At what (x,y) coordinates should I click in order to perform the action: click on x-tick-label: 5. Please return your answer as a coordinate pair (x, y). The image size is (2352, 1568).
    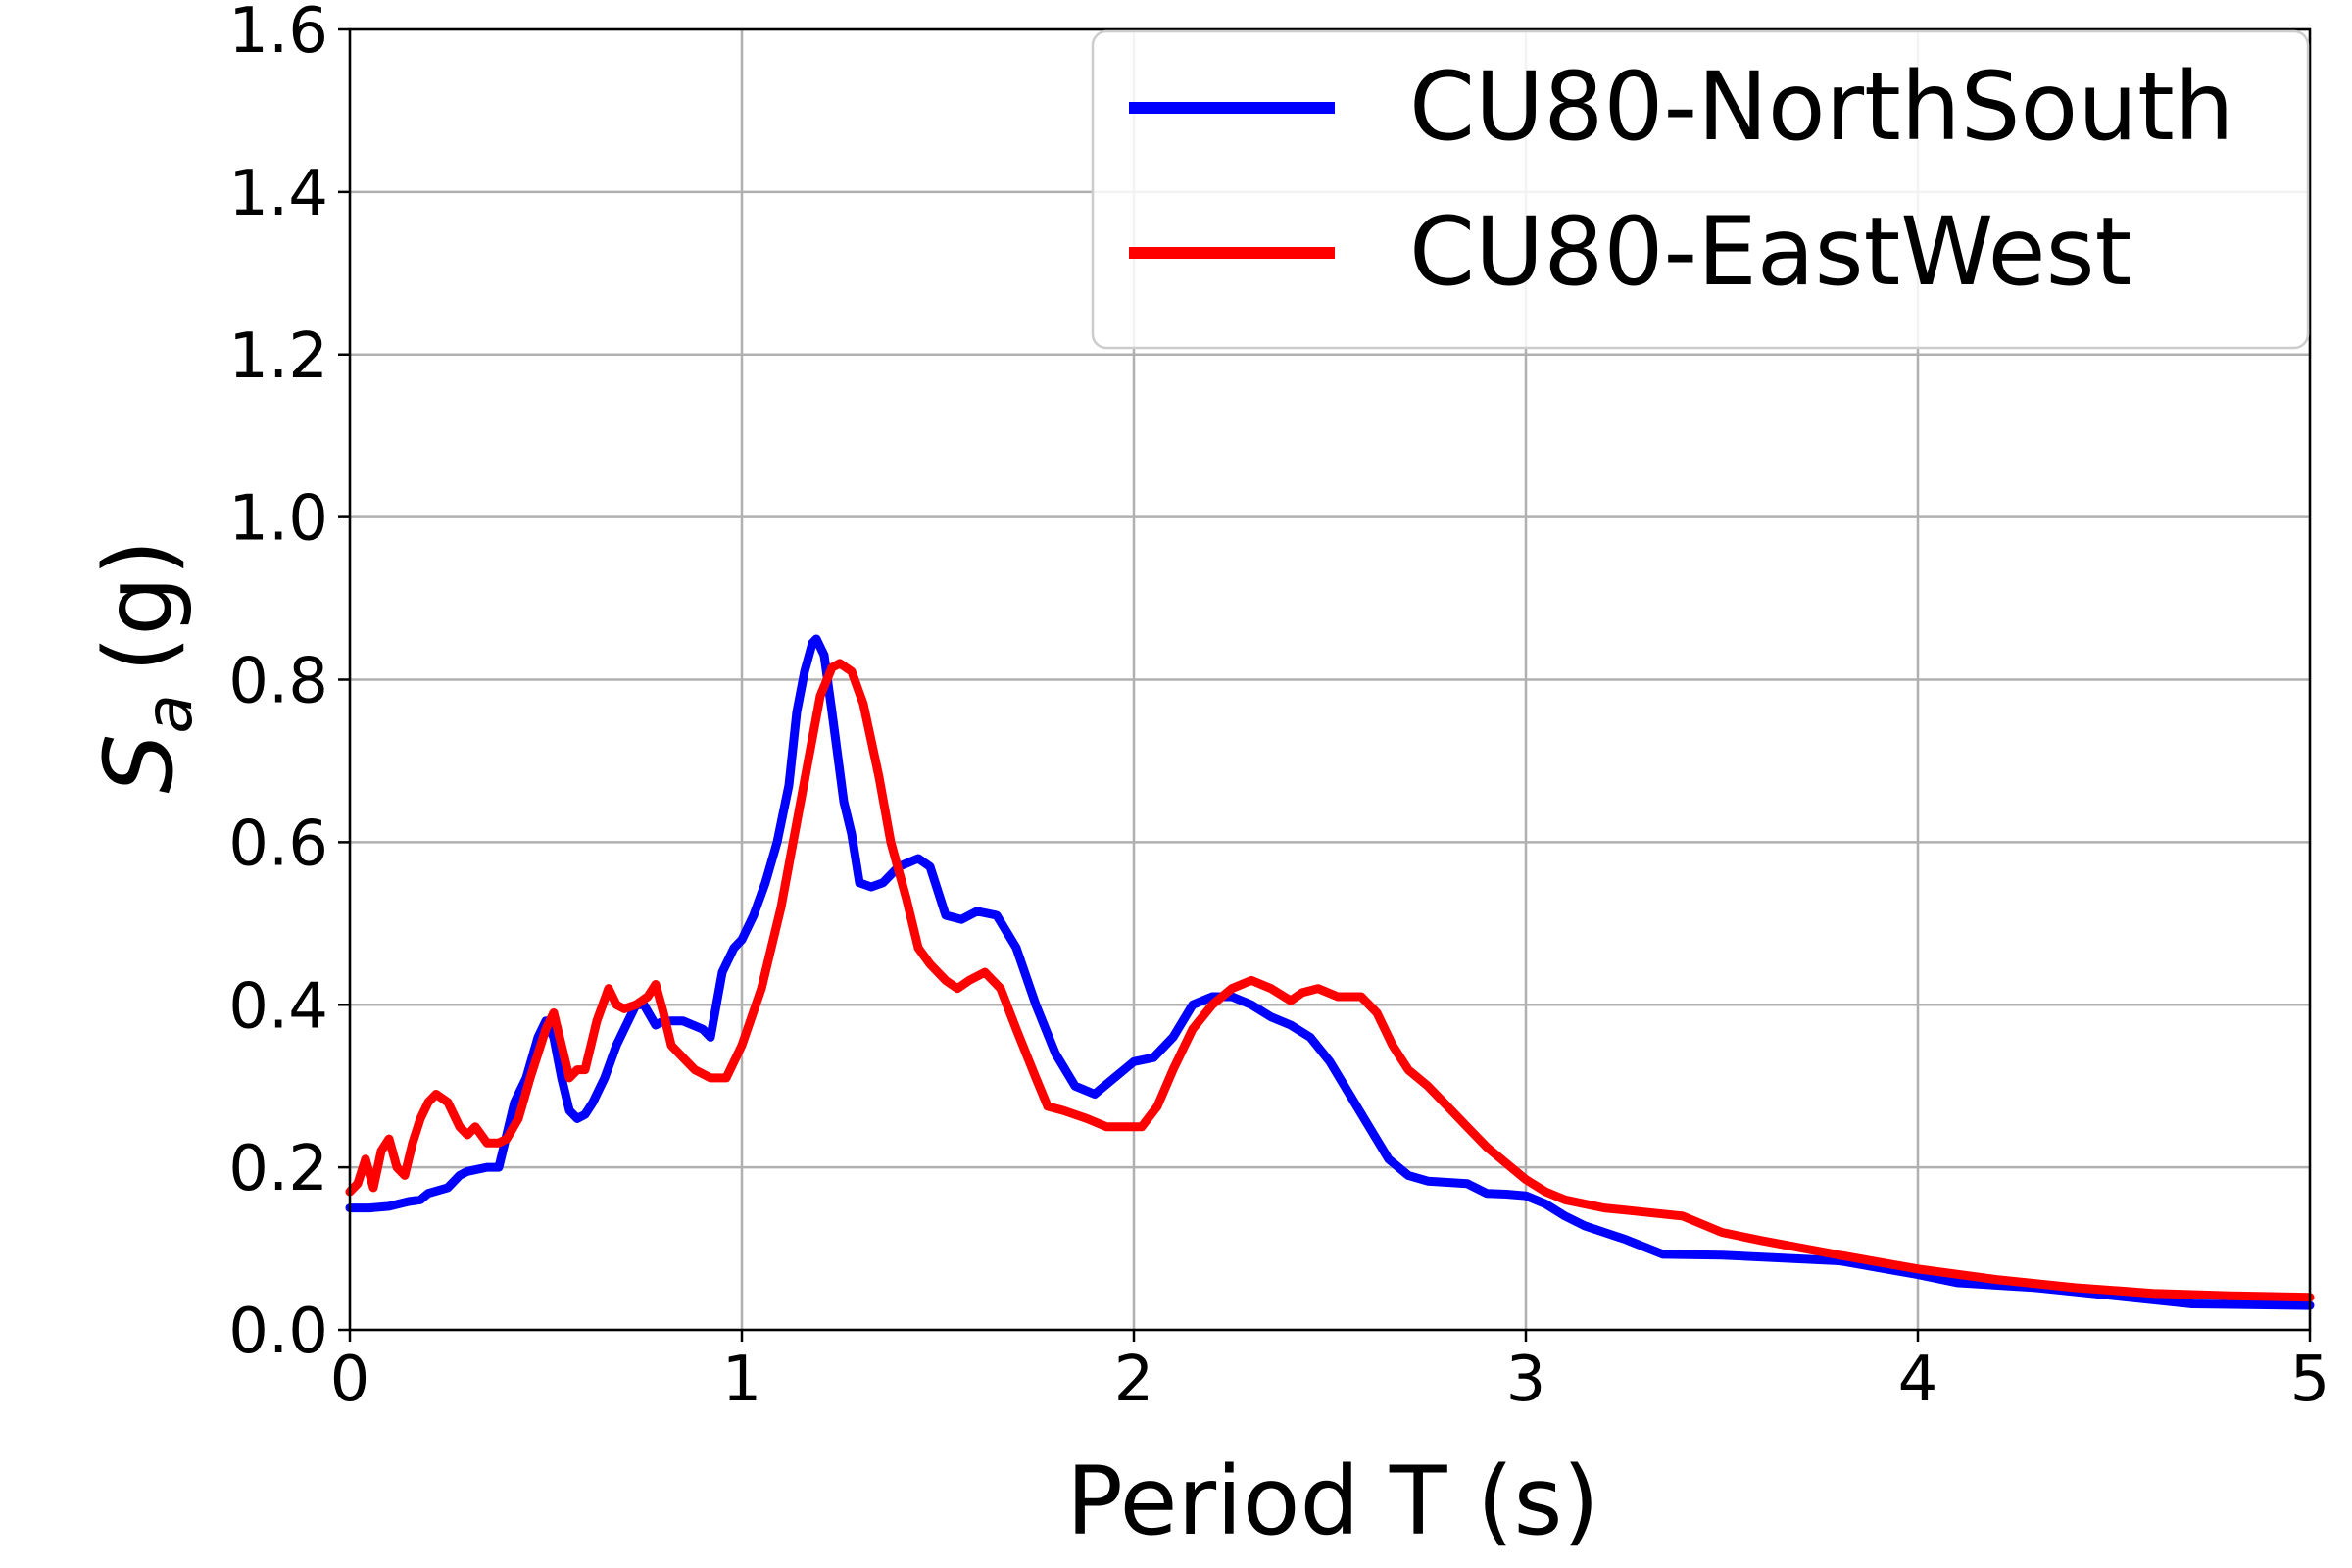
    Looking at the image, I should click on (2310, 1380).